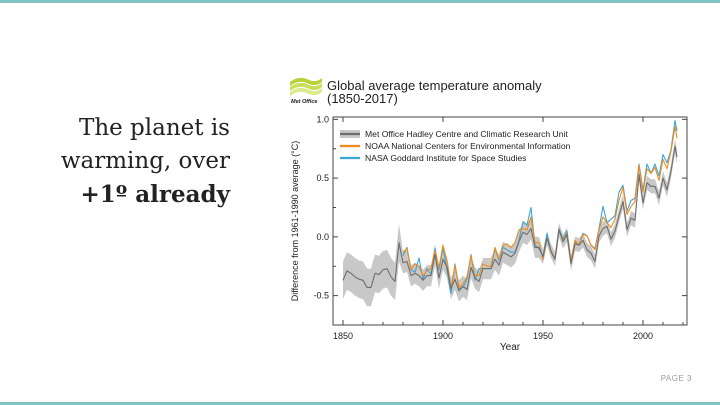  I want to click on legend-label-nasa: NASA Goddard Institute for Space Studies, so click(445, 158).